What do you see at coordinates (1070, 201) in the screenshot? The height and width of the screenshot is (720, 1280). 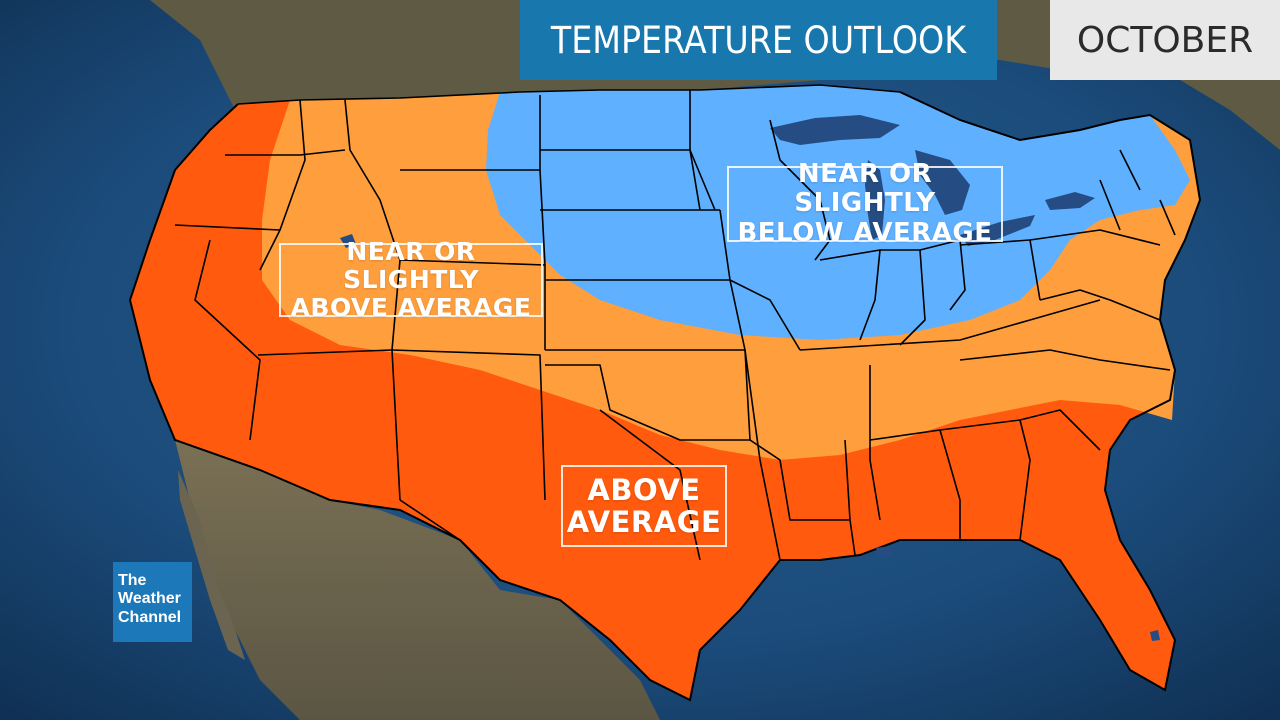 I see `lake-ontario` at bounding box center [1070, 201].